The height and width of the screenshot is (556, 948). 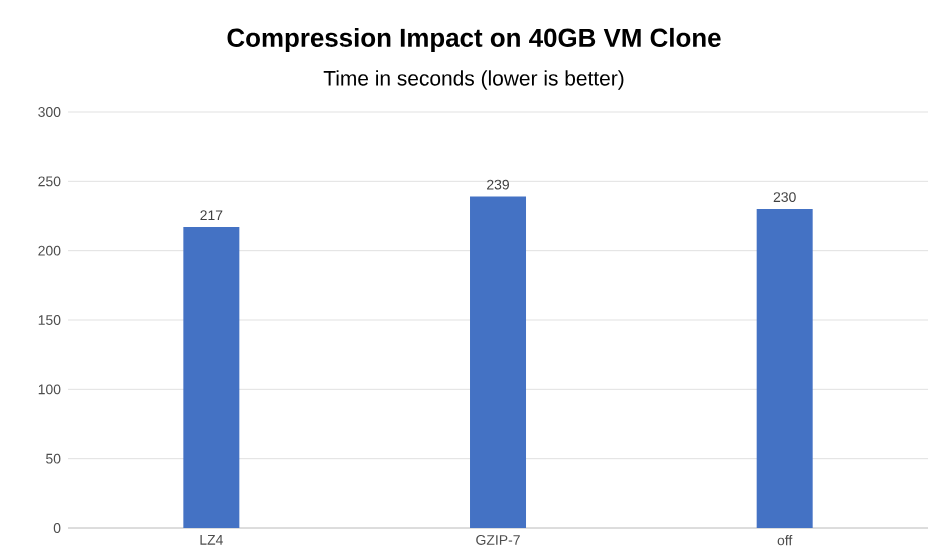 What do you see at coordinates (473, 80) in the screenshot?
I see `chart-subtitle: Time in seconds (lower is better)` at bounding box center [473, 80].